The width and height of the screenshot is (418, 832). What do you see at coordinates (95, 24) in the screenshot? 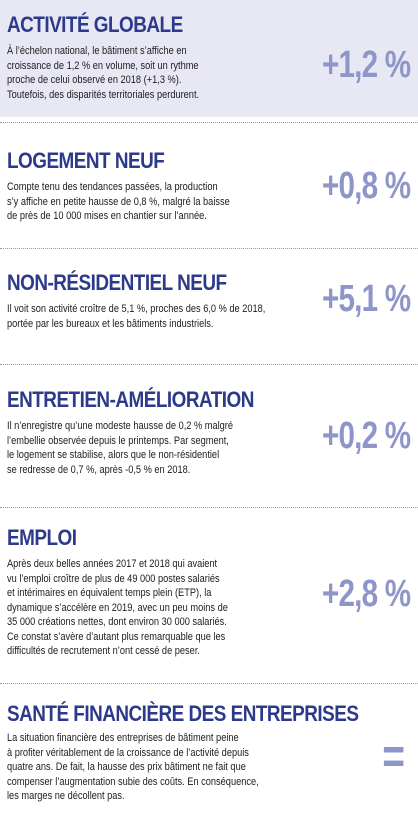
I see `section-title: ACTIVITÉ GLOBALE` at bounding box center [95, 24].